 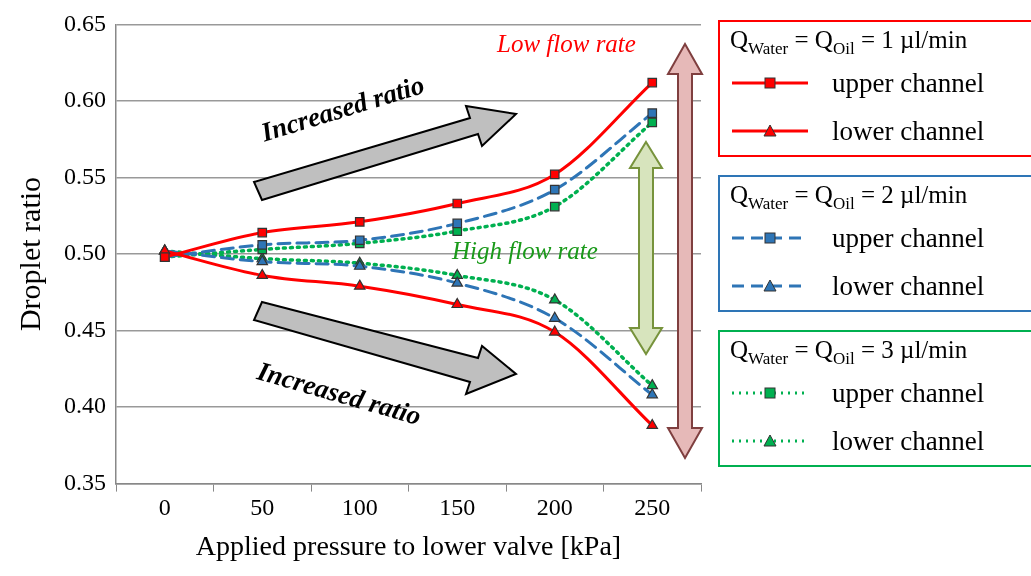 I want to click on text: Q$_{Water}$ = Q$_{Oil}$ = 1 µl/min, so click(x=849, y=42).